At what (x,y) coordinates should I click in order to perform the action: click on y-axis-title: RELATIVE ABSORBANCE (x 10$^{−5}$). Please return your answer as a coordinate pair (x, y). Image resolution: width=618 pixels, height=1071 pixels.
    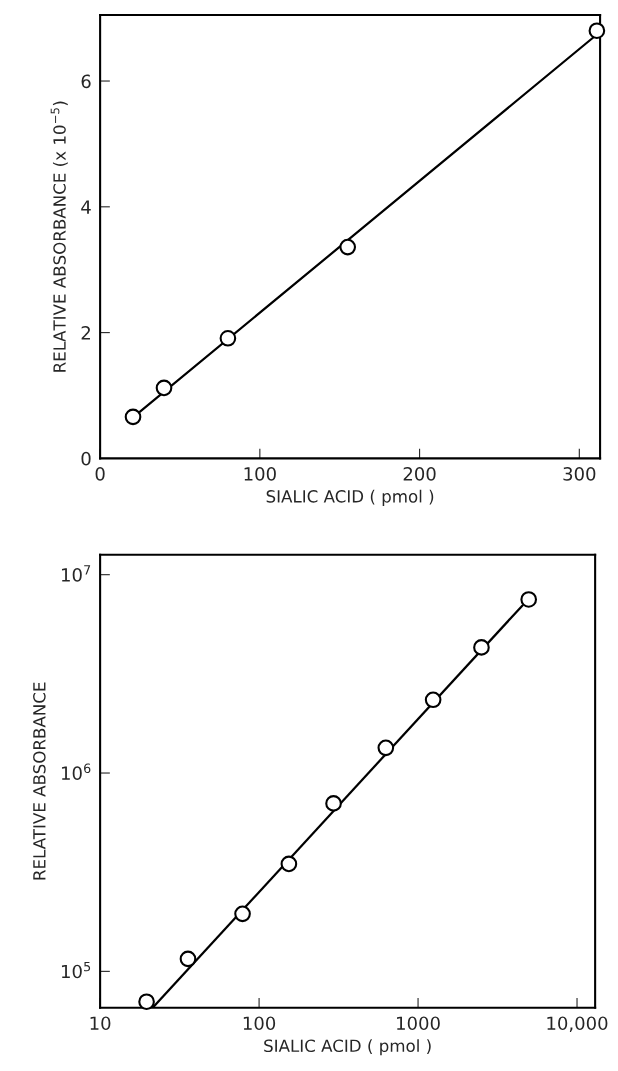
    Looking at the image, I should click on (59, 236).